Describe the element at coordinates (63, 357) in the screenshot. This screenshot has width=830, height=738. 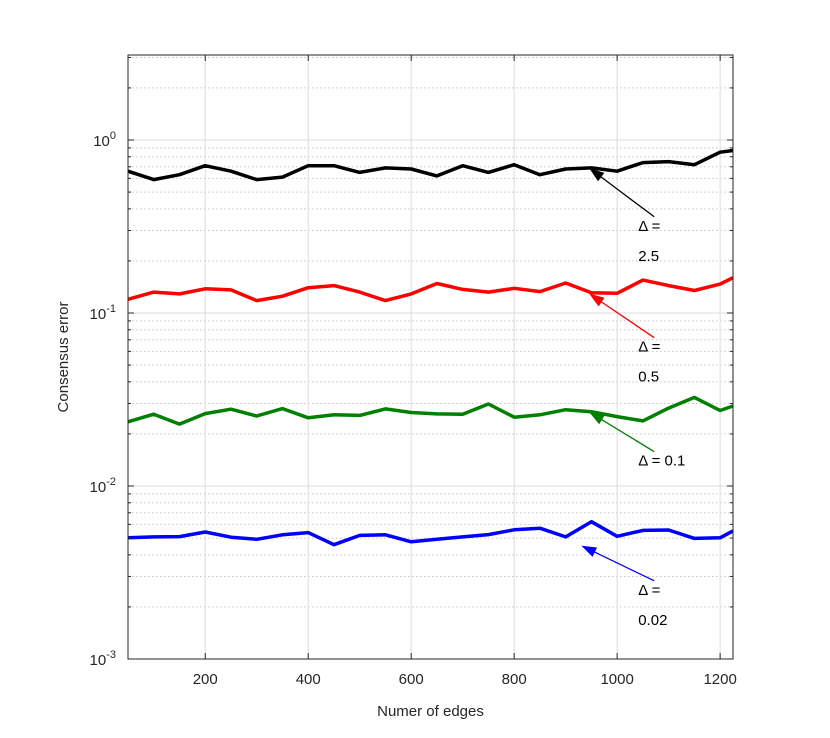
I see `y-axis-label: Consensus error` at that location.